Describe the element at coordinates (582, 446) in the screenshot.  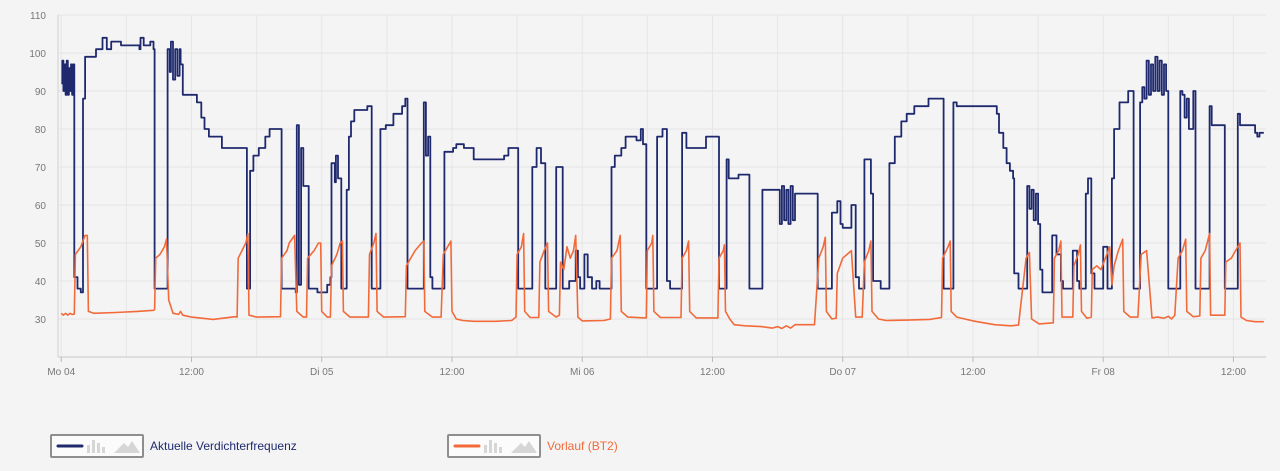
I see `legend-label: Vorlauf (BT2)` at that location.